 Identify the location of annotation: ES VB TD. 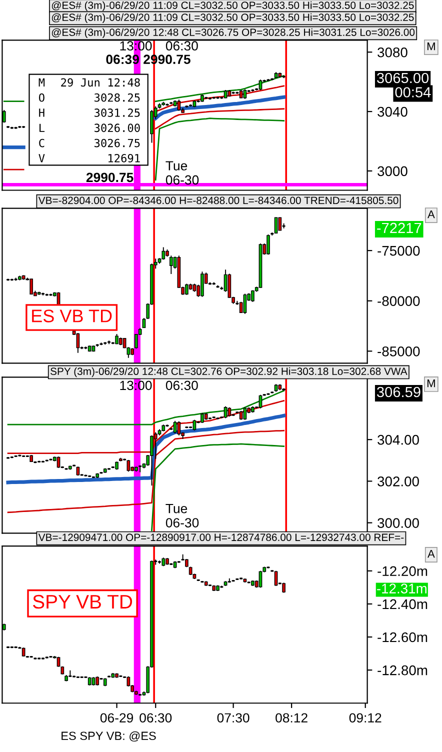
(72, 316).